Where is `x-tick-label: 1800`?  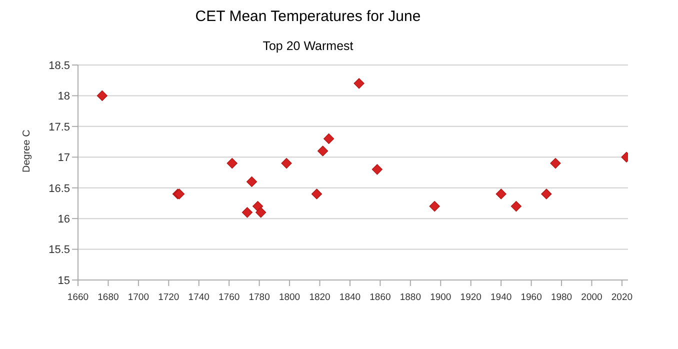
x-tick-label: 1800 is located at coordinates (289, 297).